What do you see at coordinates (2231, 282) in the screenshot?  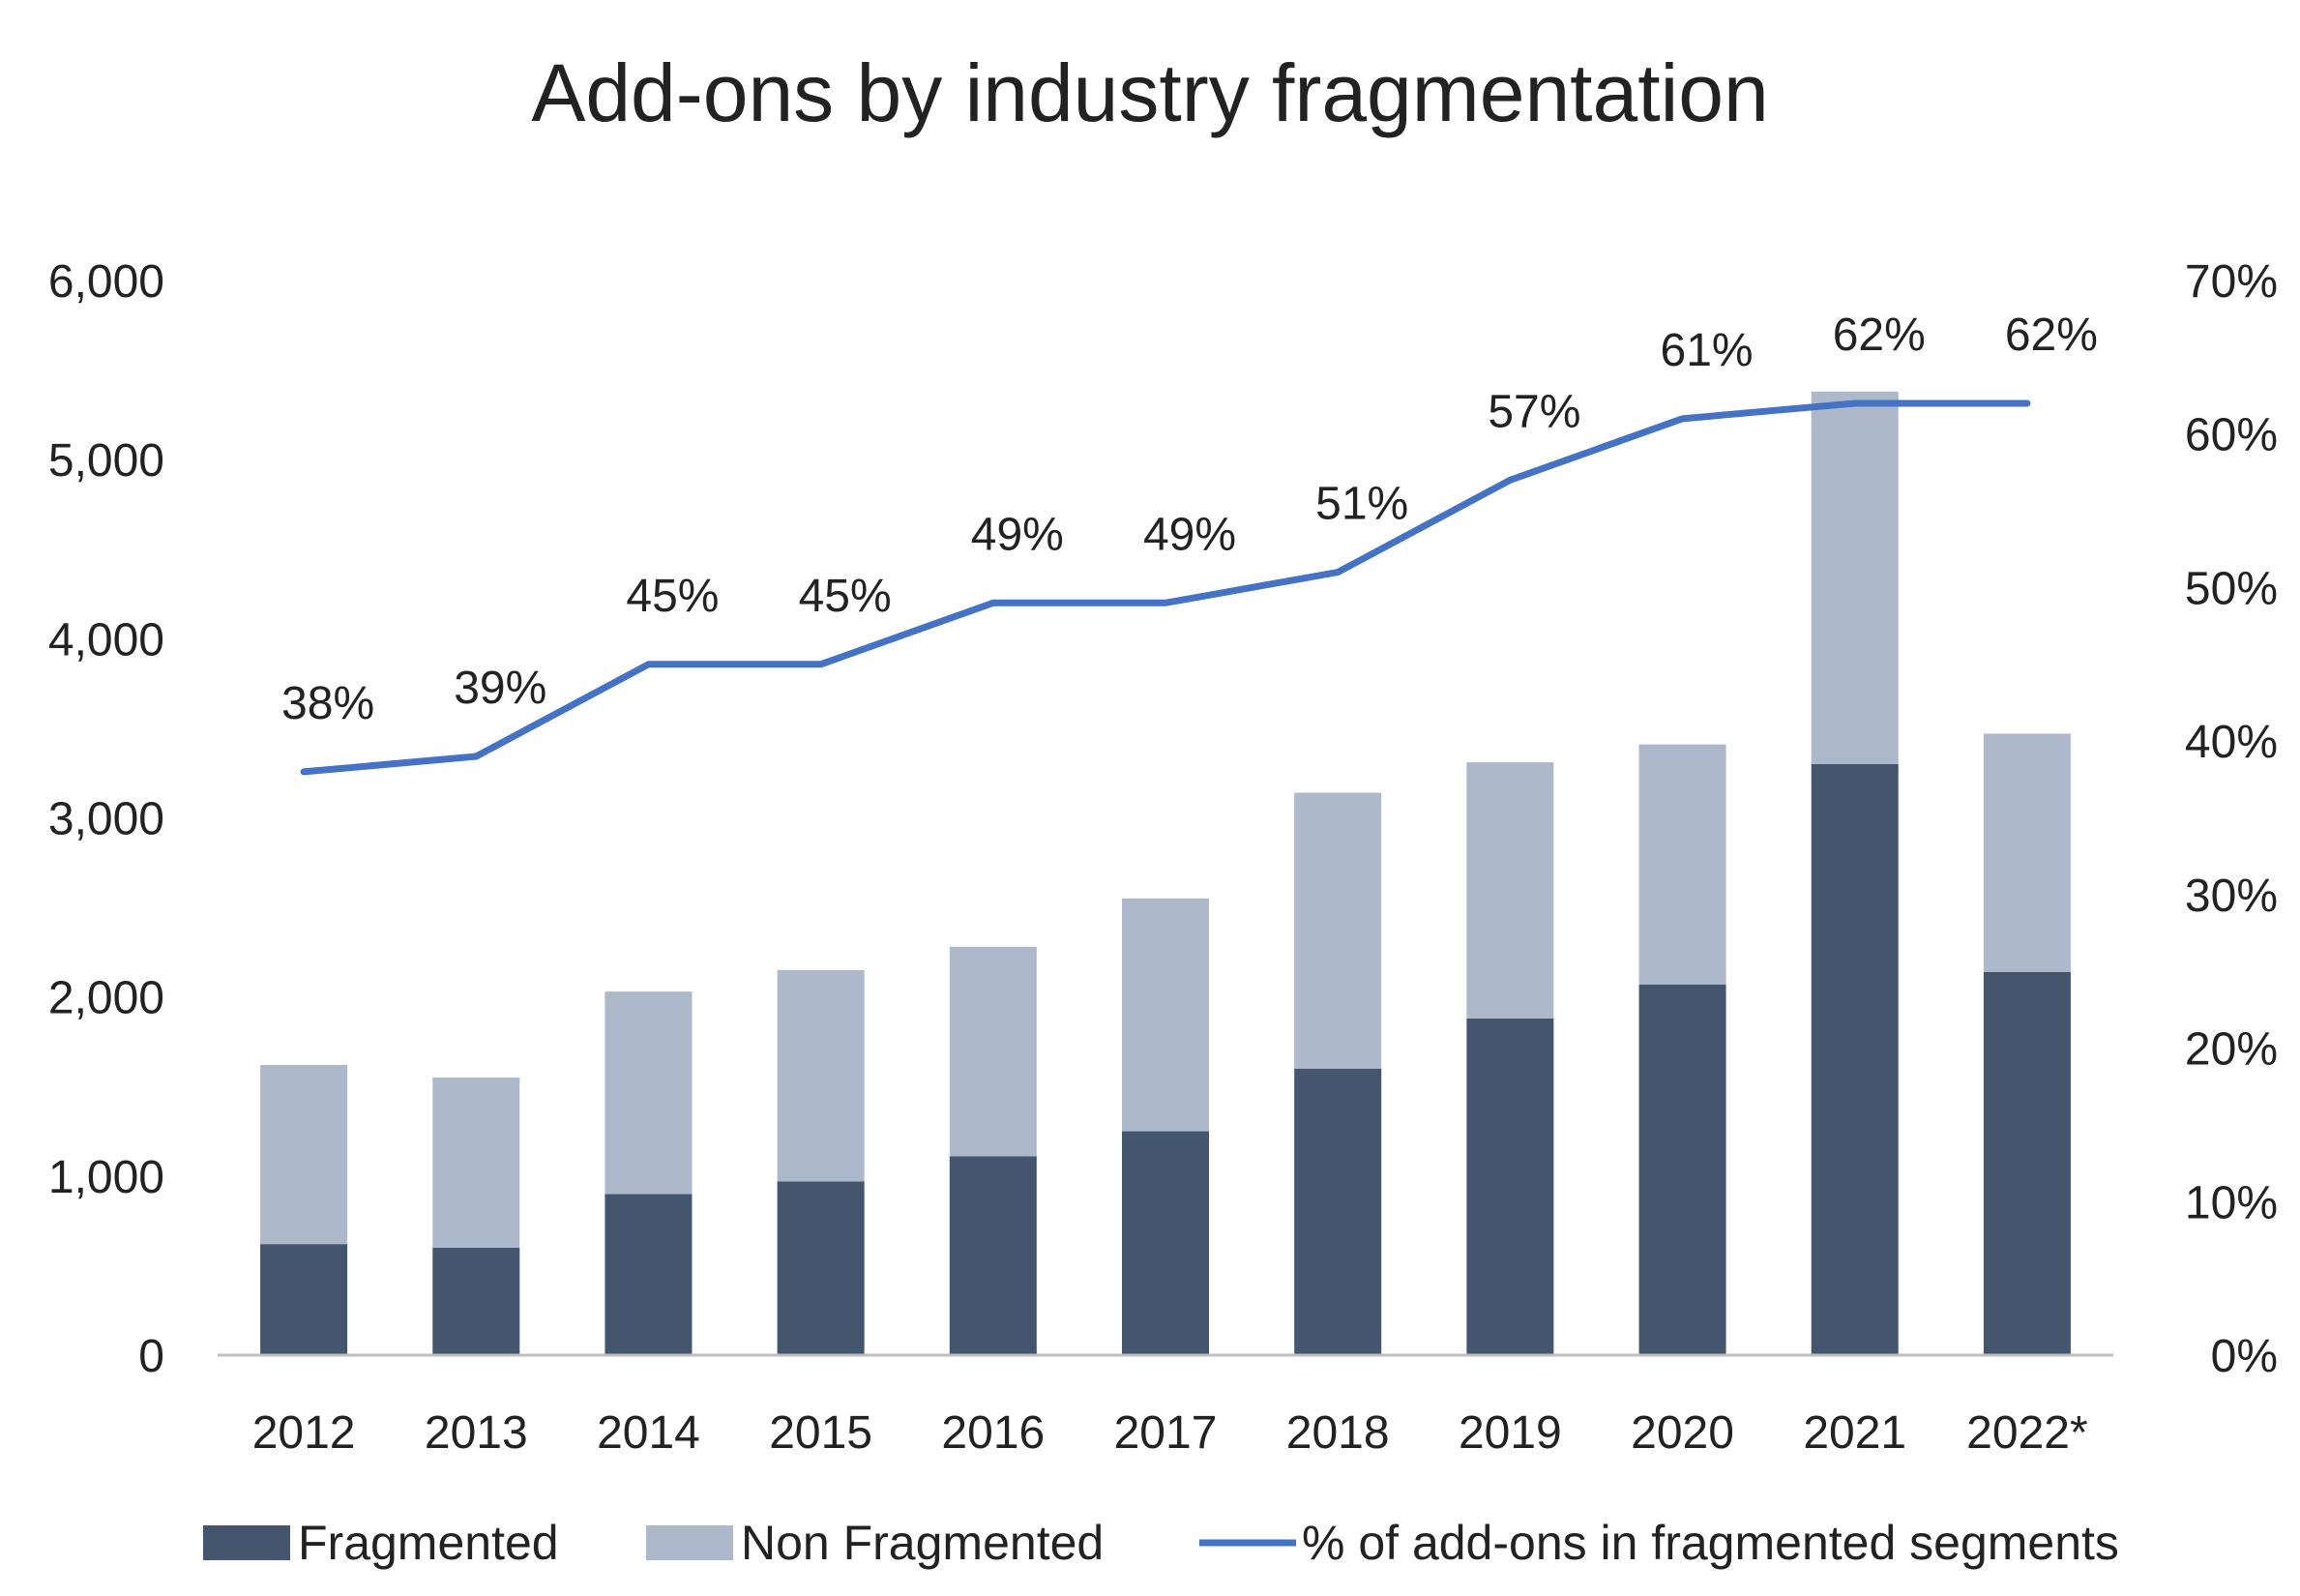 I see `right-axis-tick-label: 70%` at bounding box center [2231, 282].